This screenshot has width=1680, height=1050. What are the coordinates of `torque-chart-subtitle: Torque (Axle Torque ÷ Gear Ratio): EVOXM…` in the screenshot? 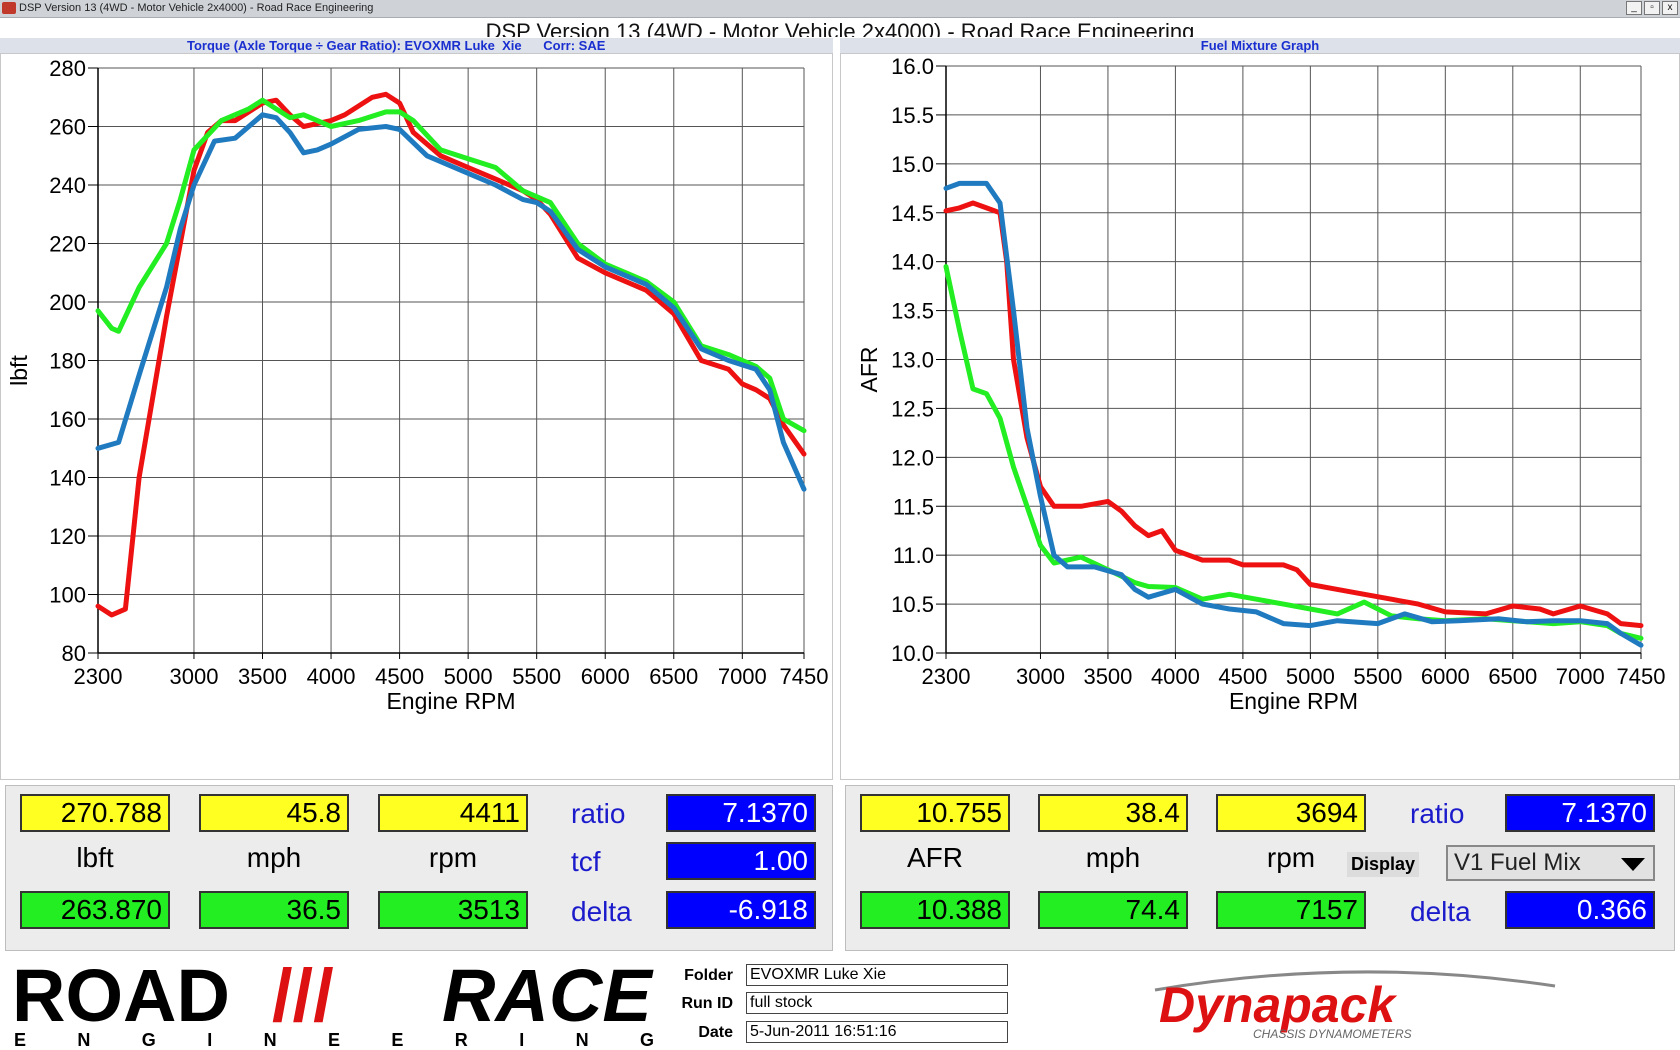 It's located at (416, 45).